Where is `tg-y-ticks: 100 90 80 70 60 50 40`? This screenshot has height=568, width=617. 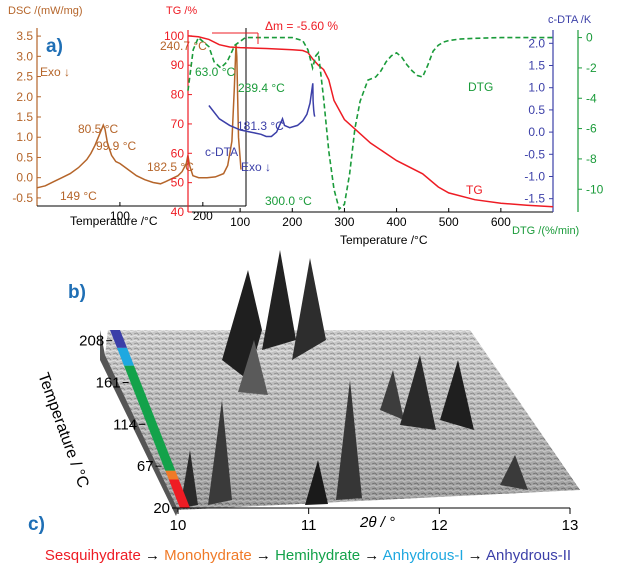 tg-y-ticks: 100 90 80 70 60 50 40 is located at coordinates (178, 124).